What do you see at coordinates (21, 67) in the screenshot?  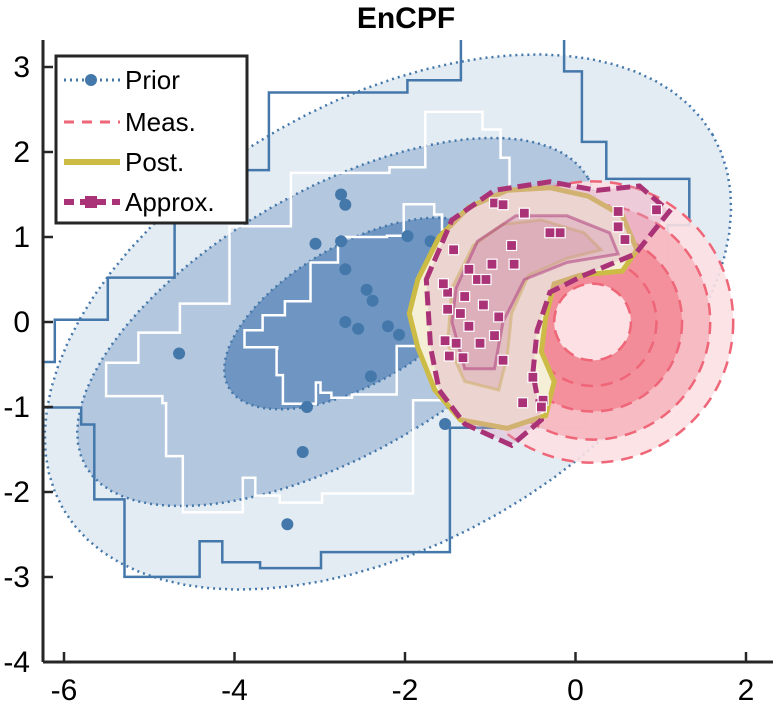 I see `y-tick-label: 3` at bounding box center [21, 67].